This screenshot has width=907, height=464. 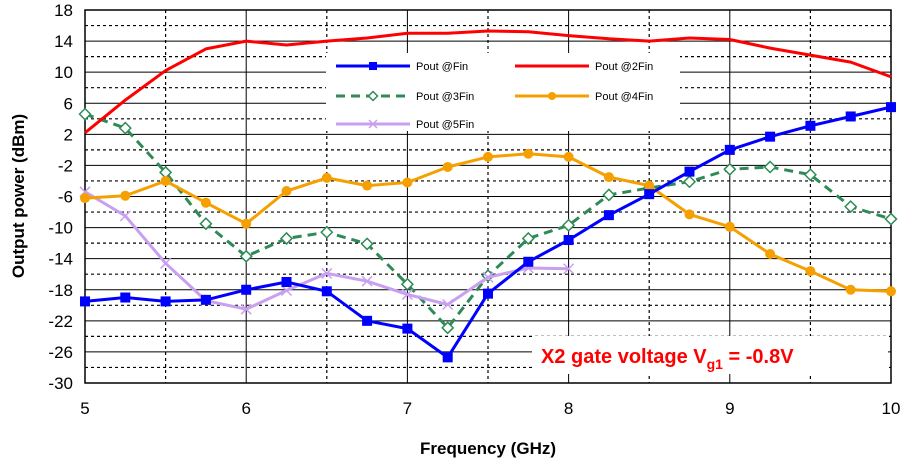 What do you see at coordinates (60, 352) in the screenshot?
I see `y-tick-label: -26` at bounding box center [60, 352].